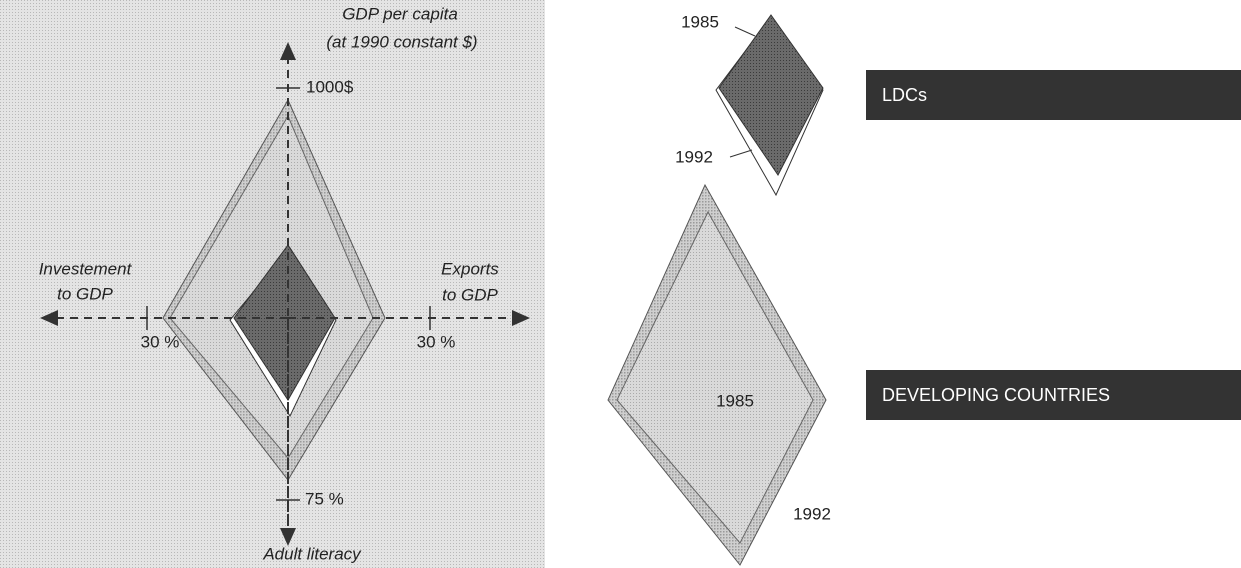  I want to click on axis-title: Adult literacy, so click(312, 553).